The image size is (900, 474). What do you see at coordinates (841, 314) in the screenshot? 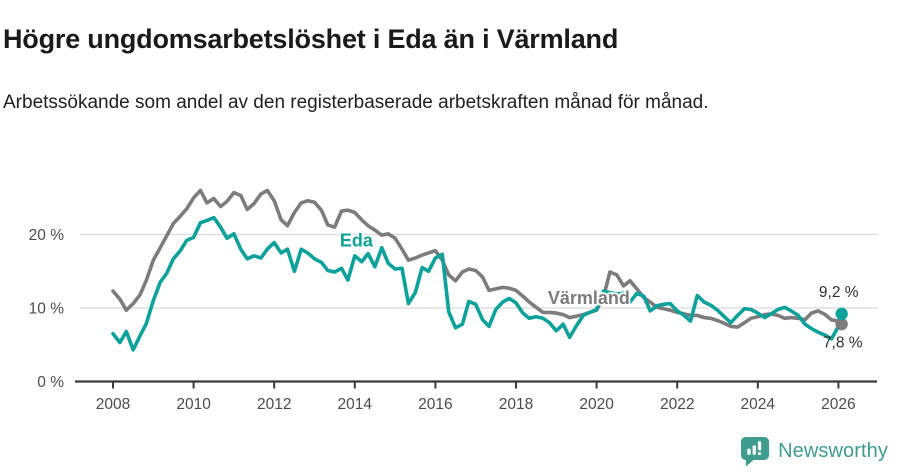
I see `eda-end-dot` at bounding box center [841, 314].